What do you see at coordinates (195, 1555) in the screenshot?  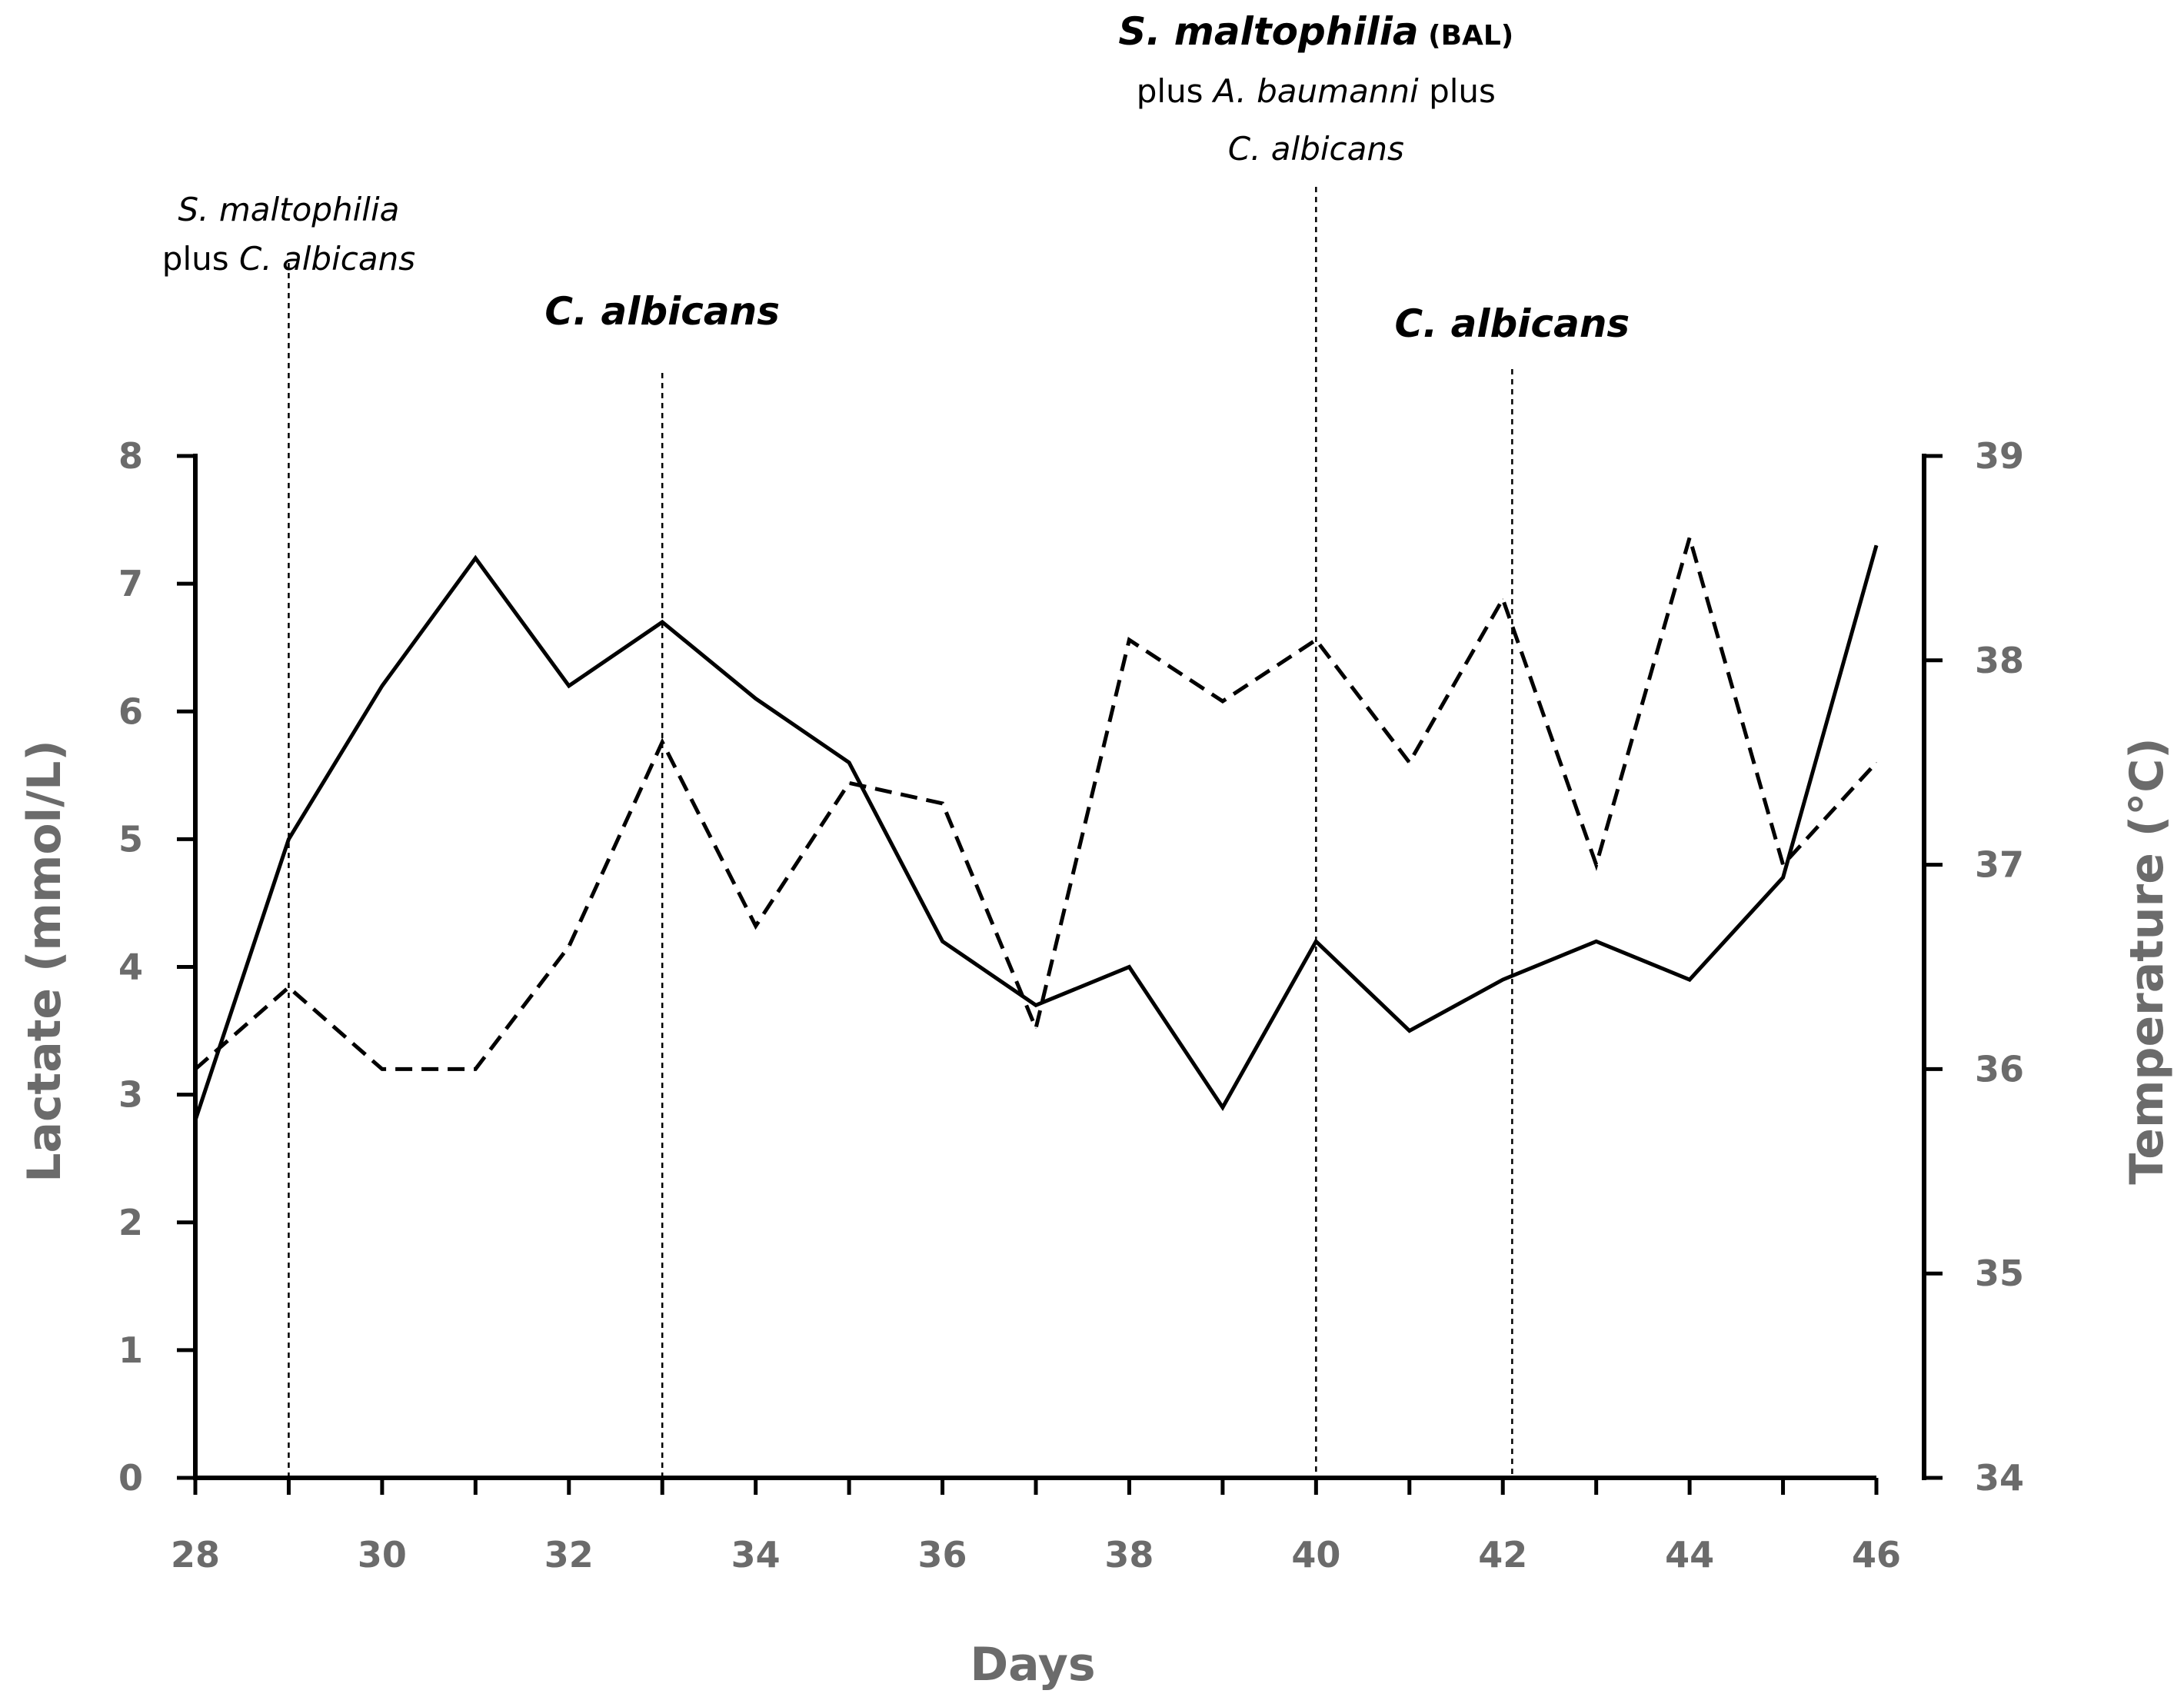 I see `x-tick-label: 28` at bounding box center [195, 1555].